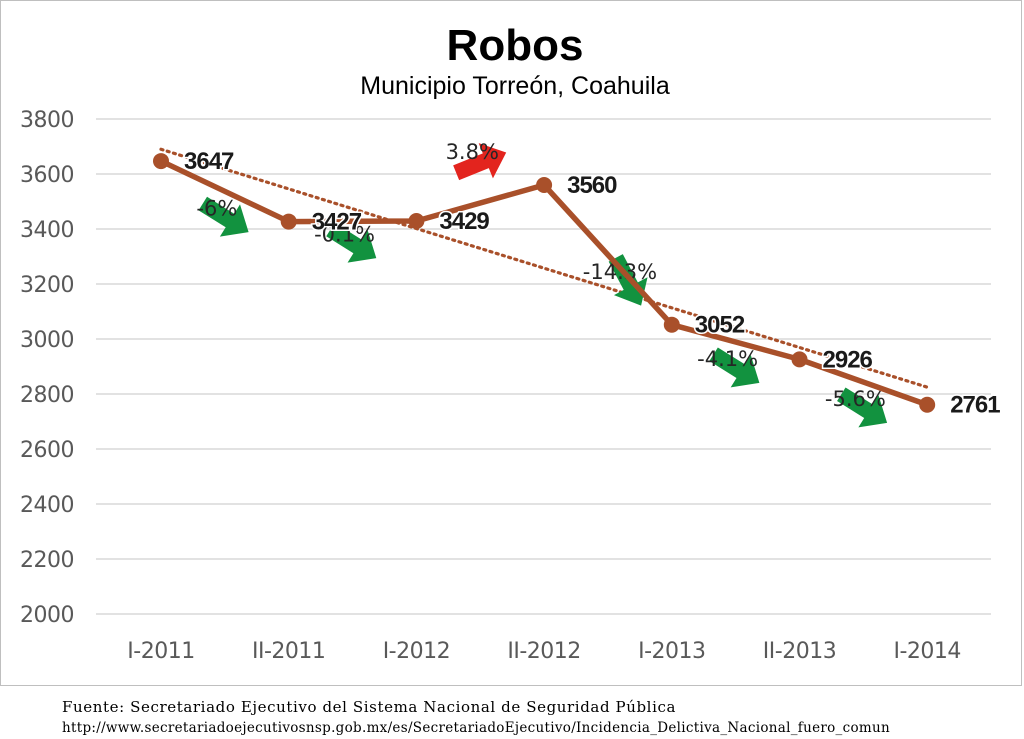 The image size is (1024, 739). I want to click on y-tick-label: 3800, so click(47, 120).